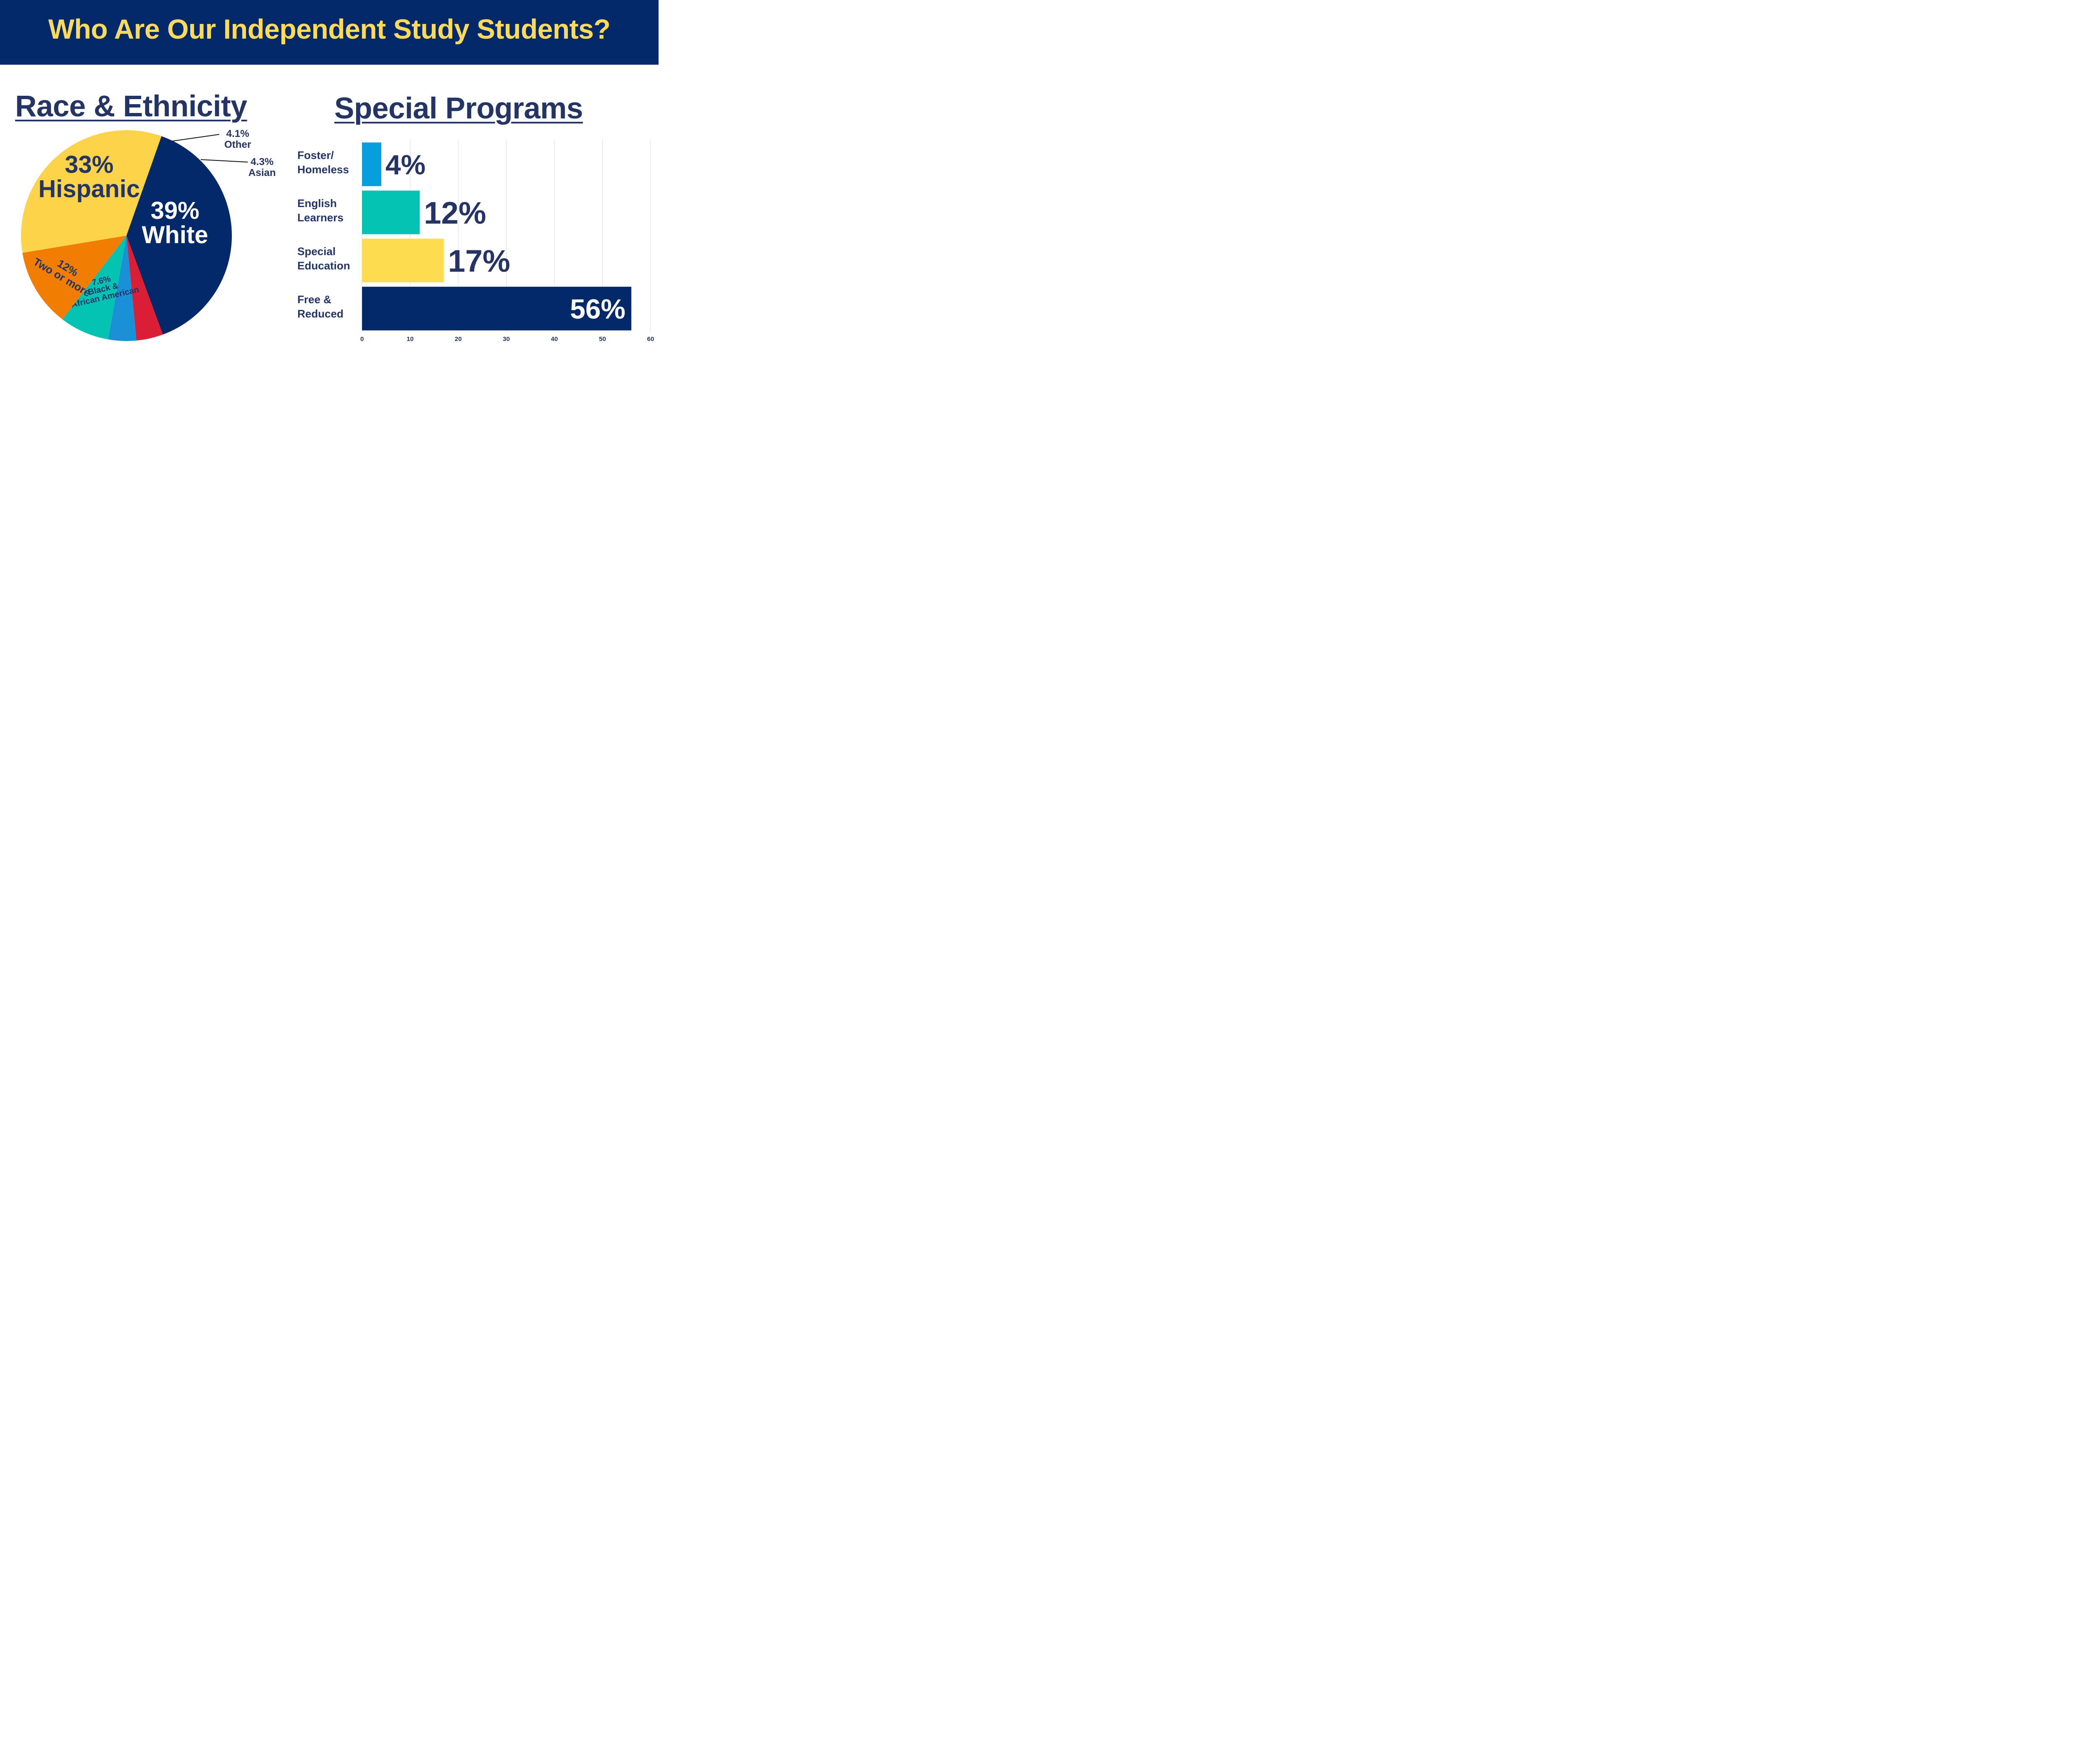 The height and width of the screenshot is (1750, 2100). I want to click on pie-value-label-white: 39%, so click(175, 210).